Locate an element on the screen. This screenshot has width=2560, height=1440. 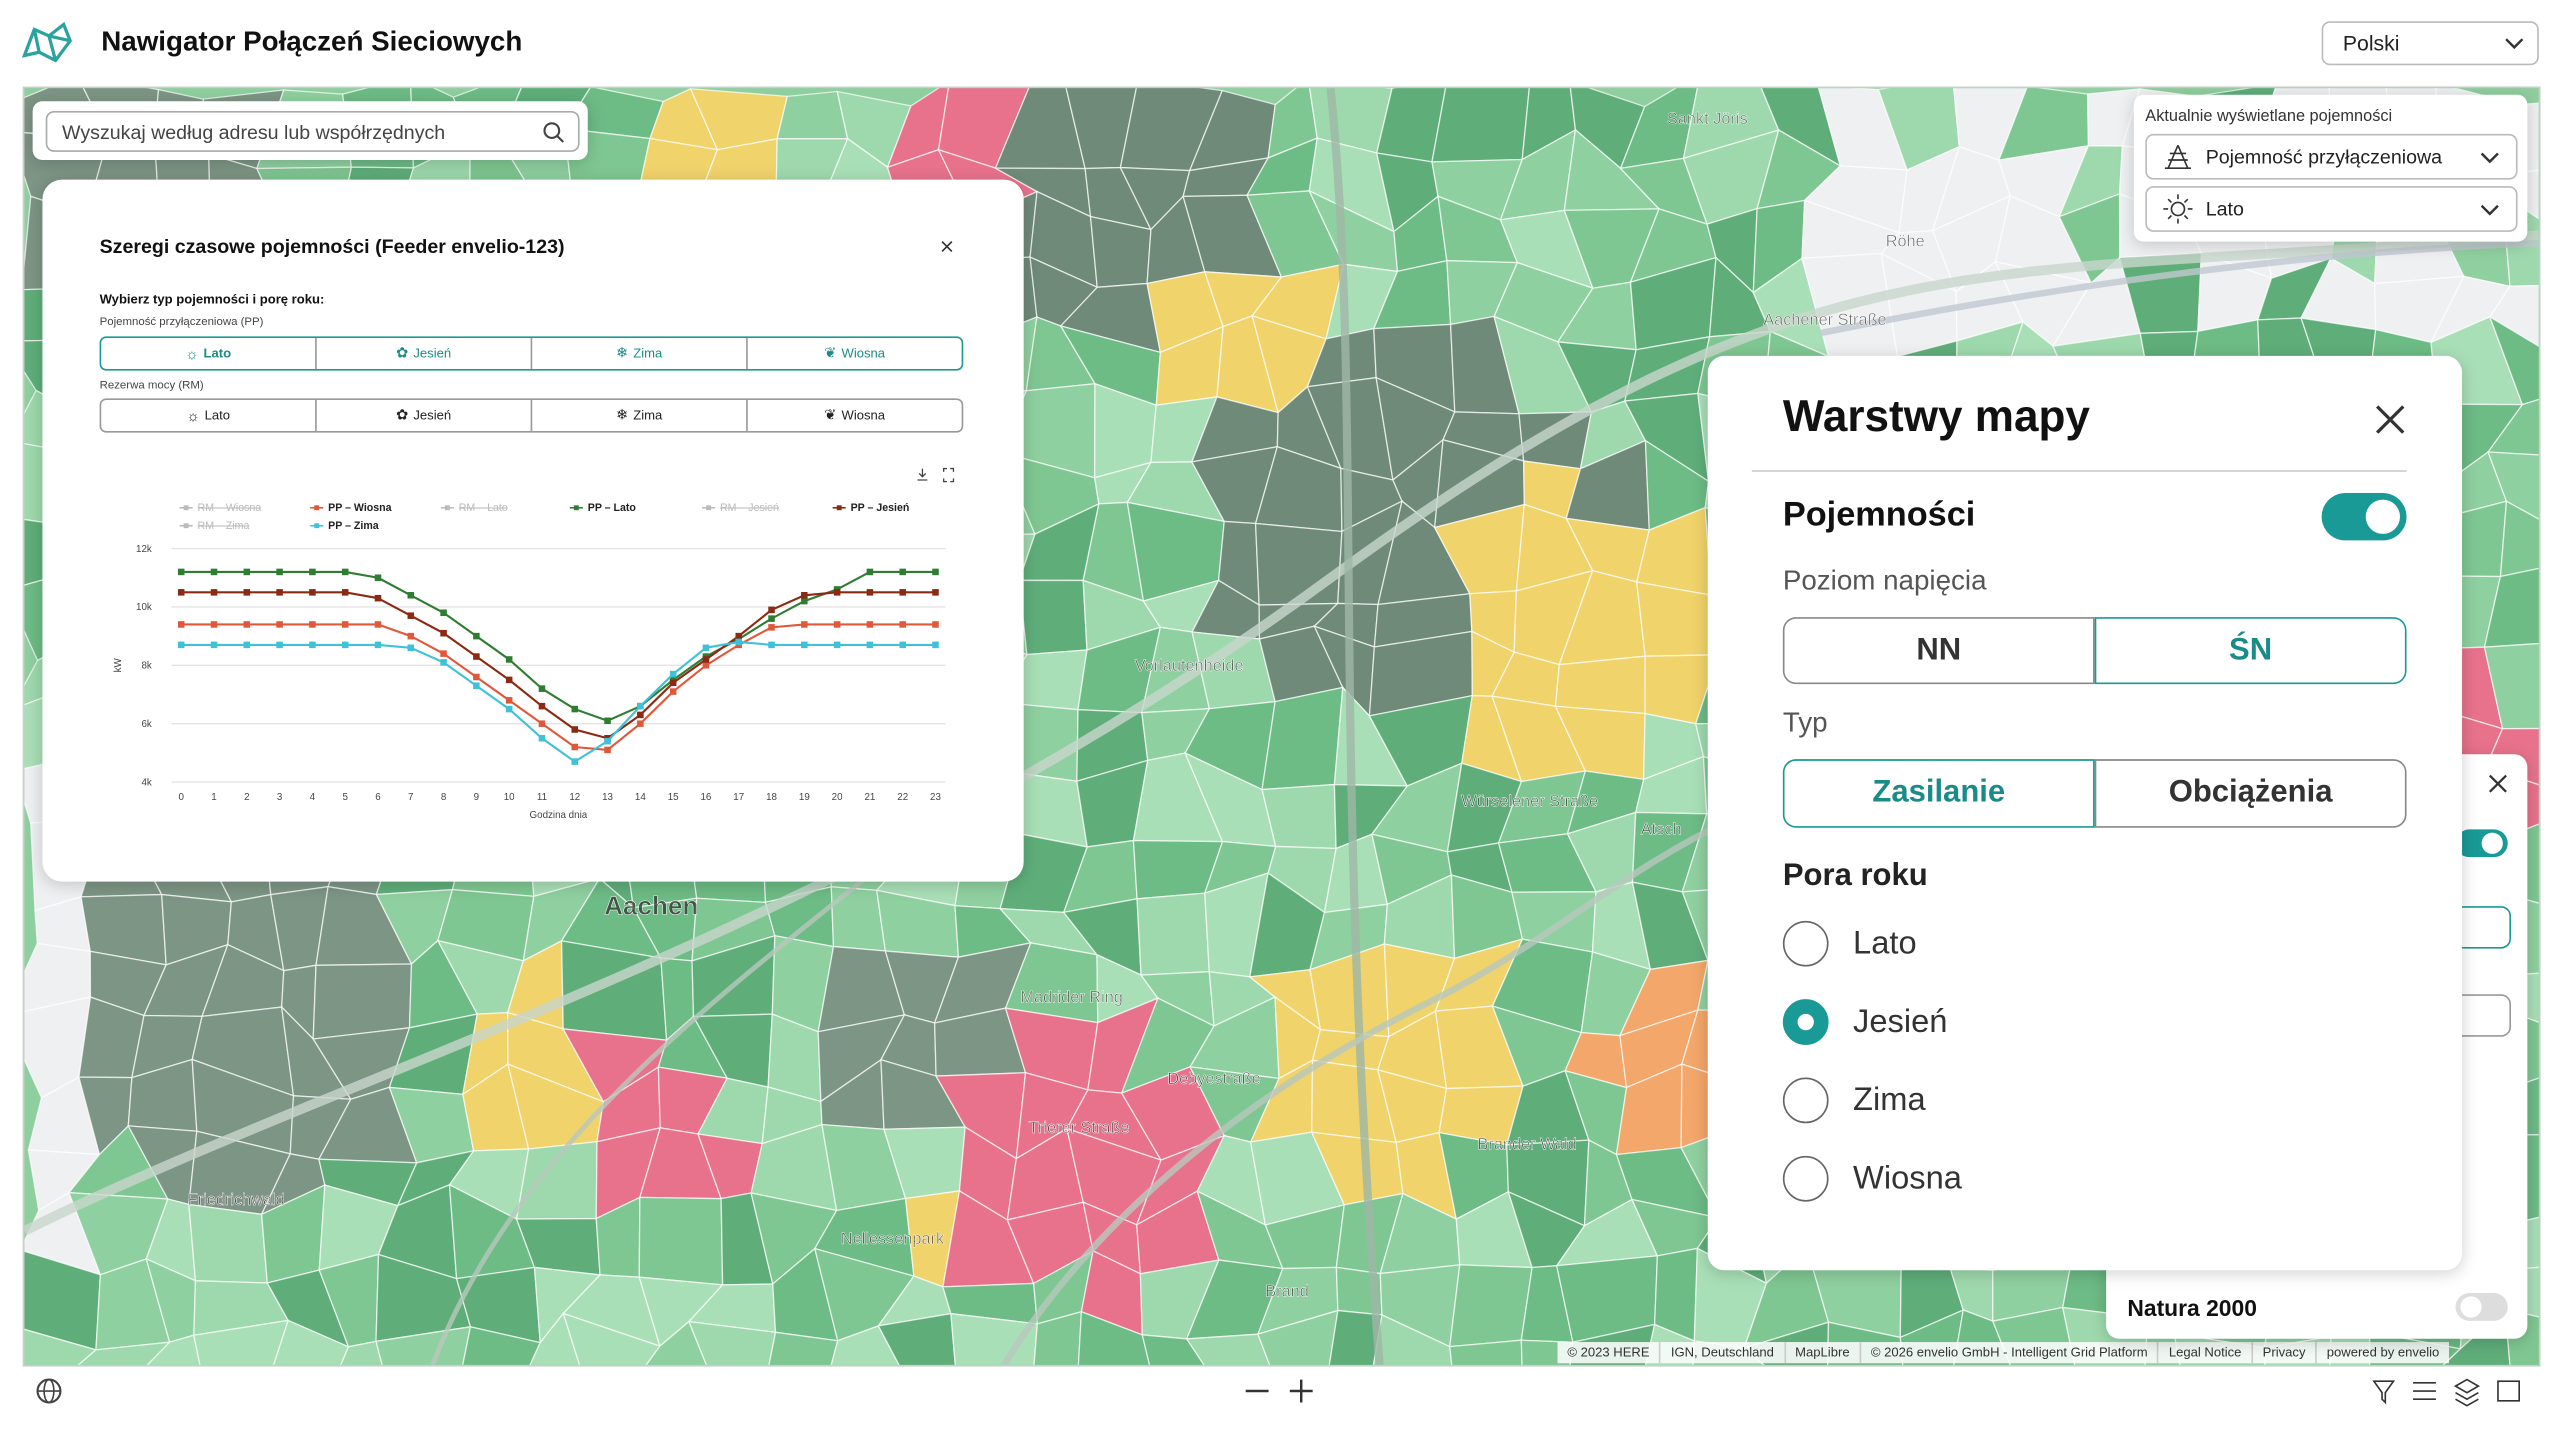
search-placeholder: Wyszukaj według adresu lub współrzędnych is located at coordinates (254, 132).